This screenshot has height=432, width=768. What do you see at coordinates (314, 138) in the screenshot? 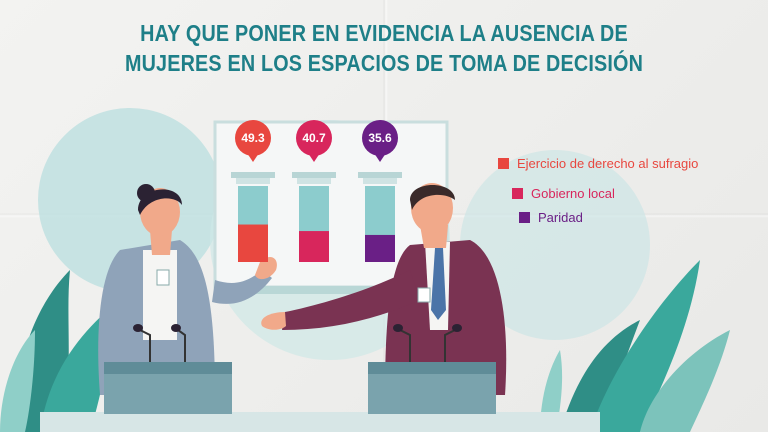
I see `value-label-1: 40.7` at bounding box center [314, 138].